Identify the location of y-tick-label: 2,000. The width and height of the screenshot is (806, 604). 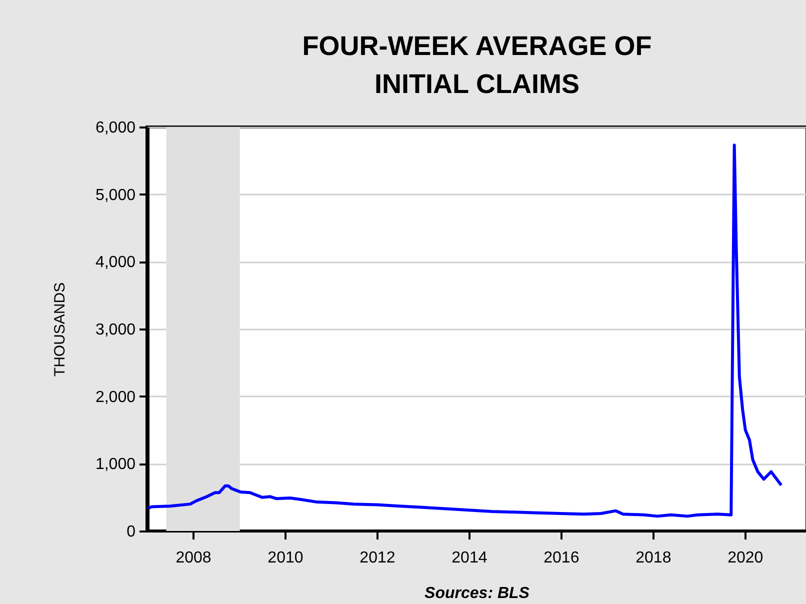
(115, 397).